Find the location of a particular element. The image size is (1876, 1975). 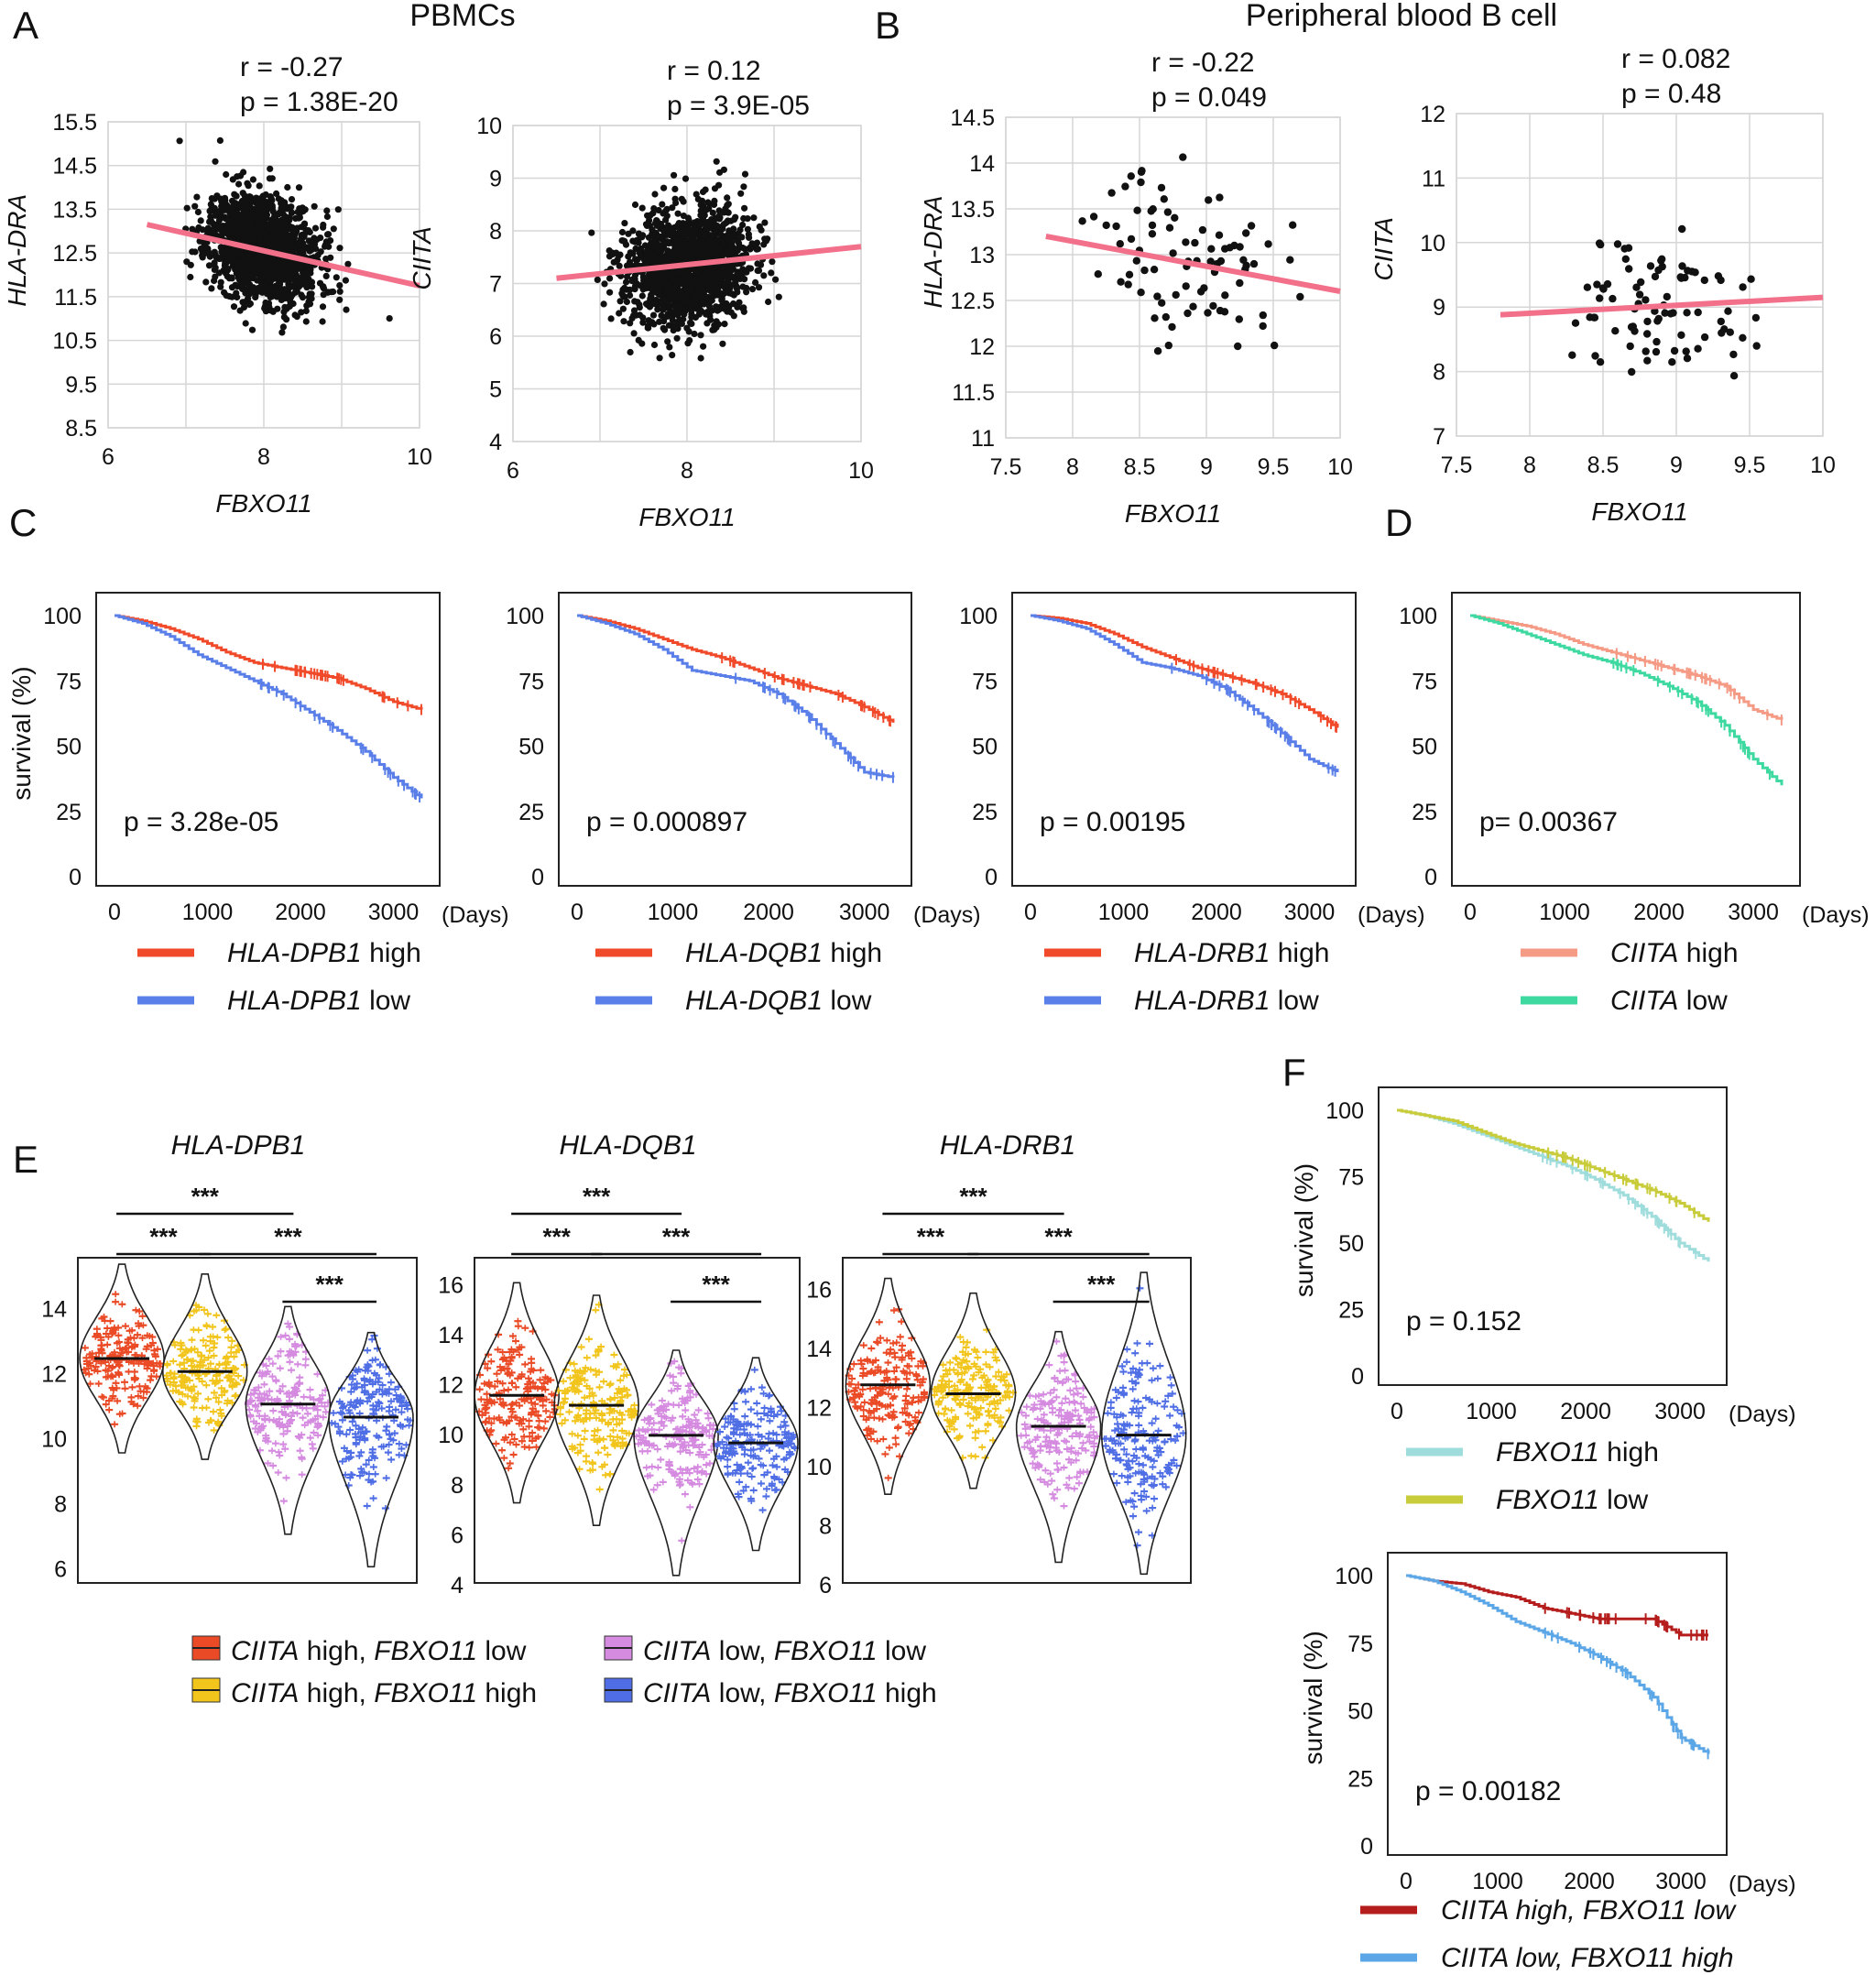

y-tick-label: 50 is located at coordinates (1424, 747).